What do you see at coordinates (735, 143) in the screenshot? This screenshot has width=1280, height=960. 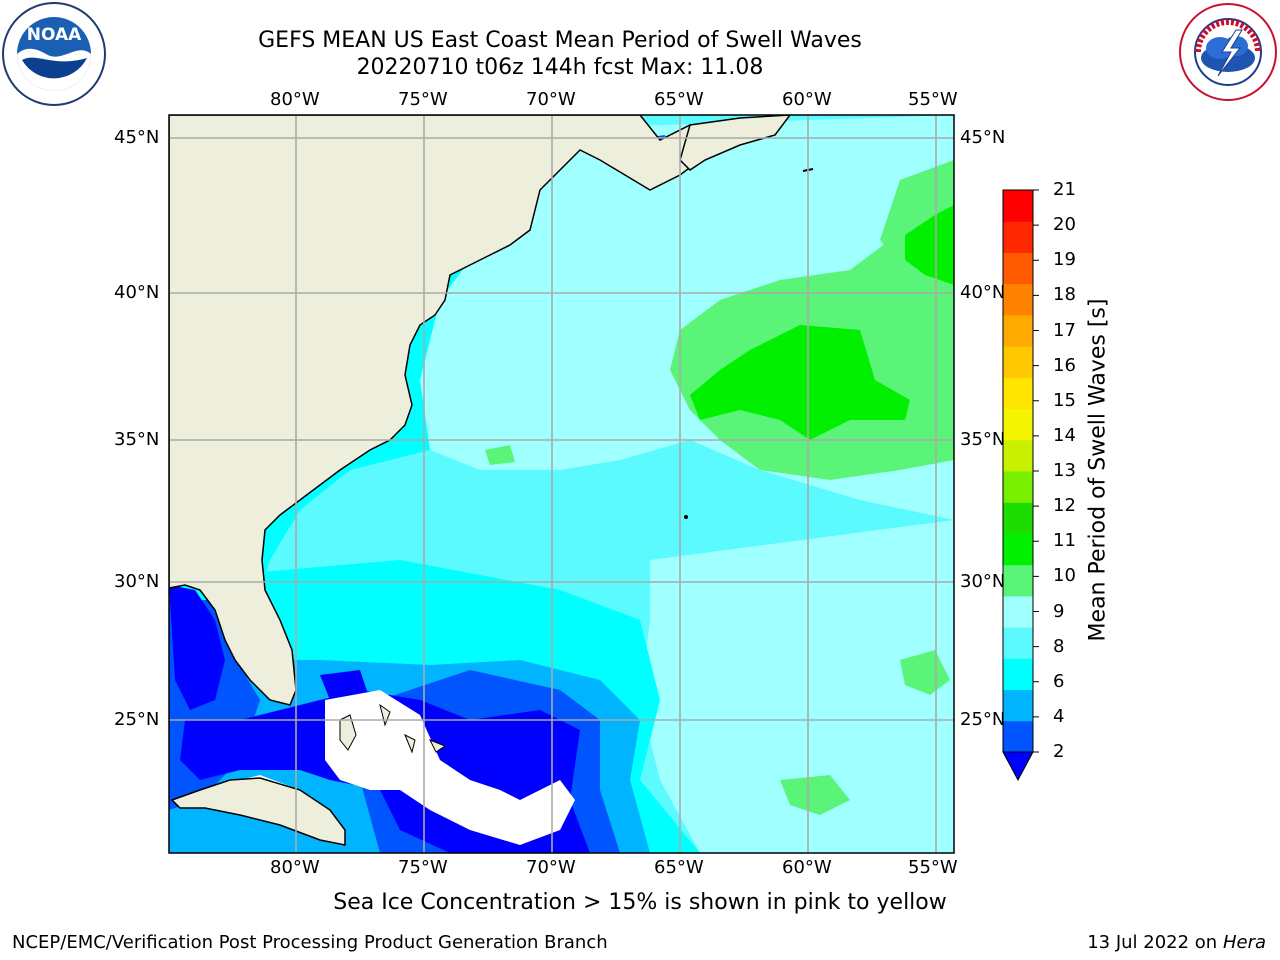 I see `land-nova-scotia` at bounding box center [735, 143].